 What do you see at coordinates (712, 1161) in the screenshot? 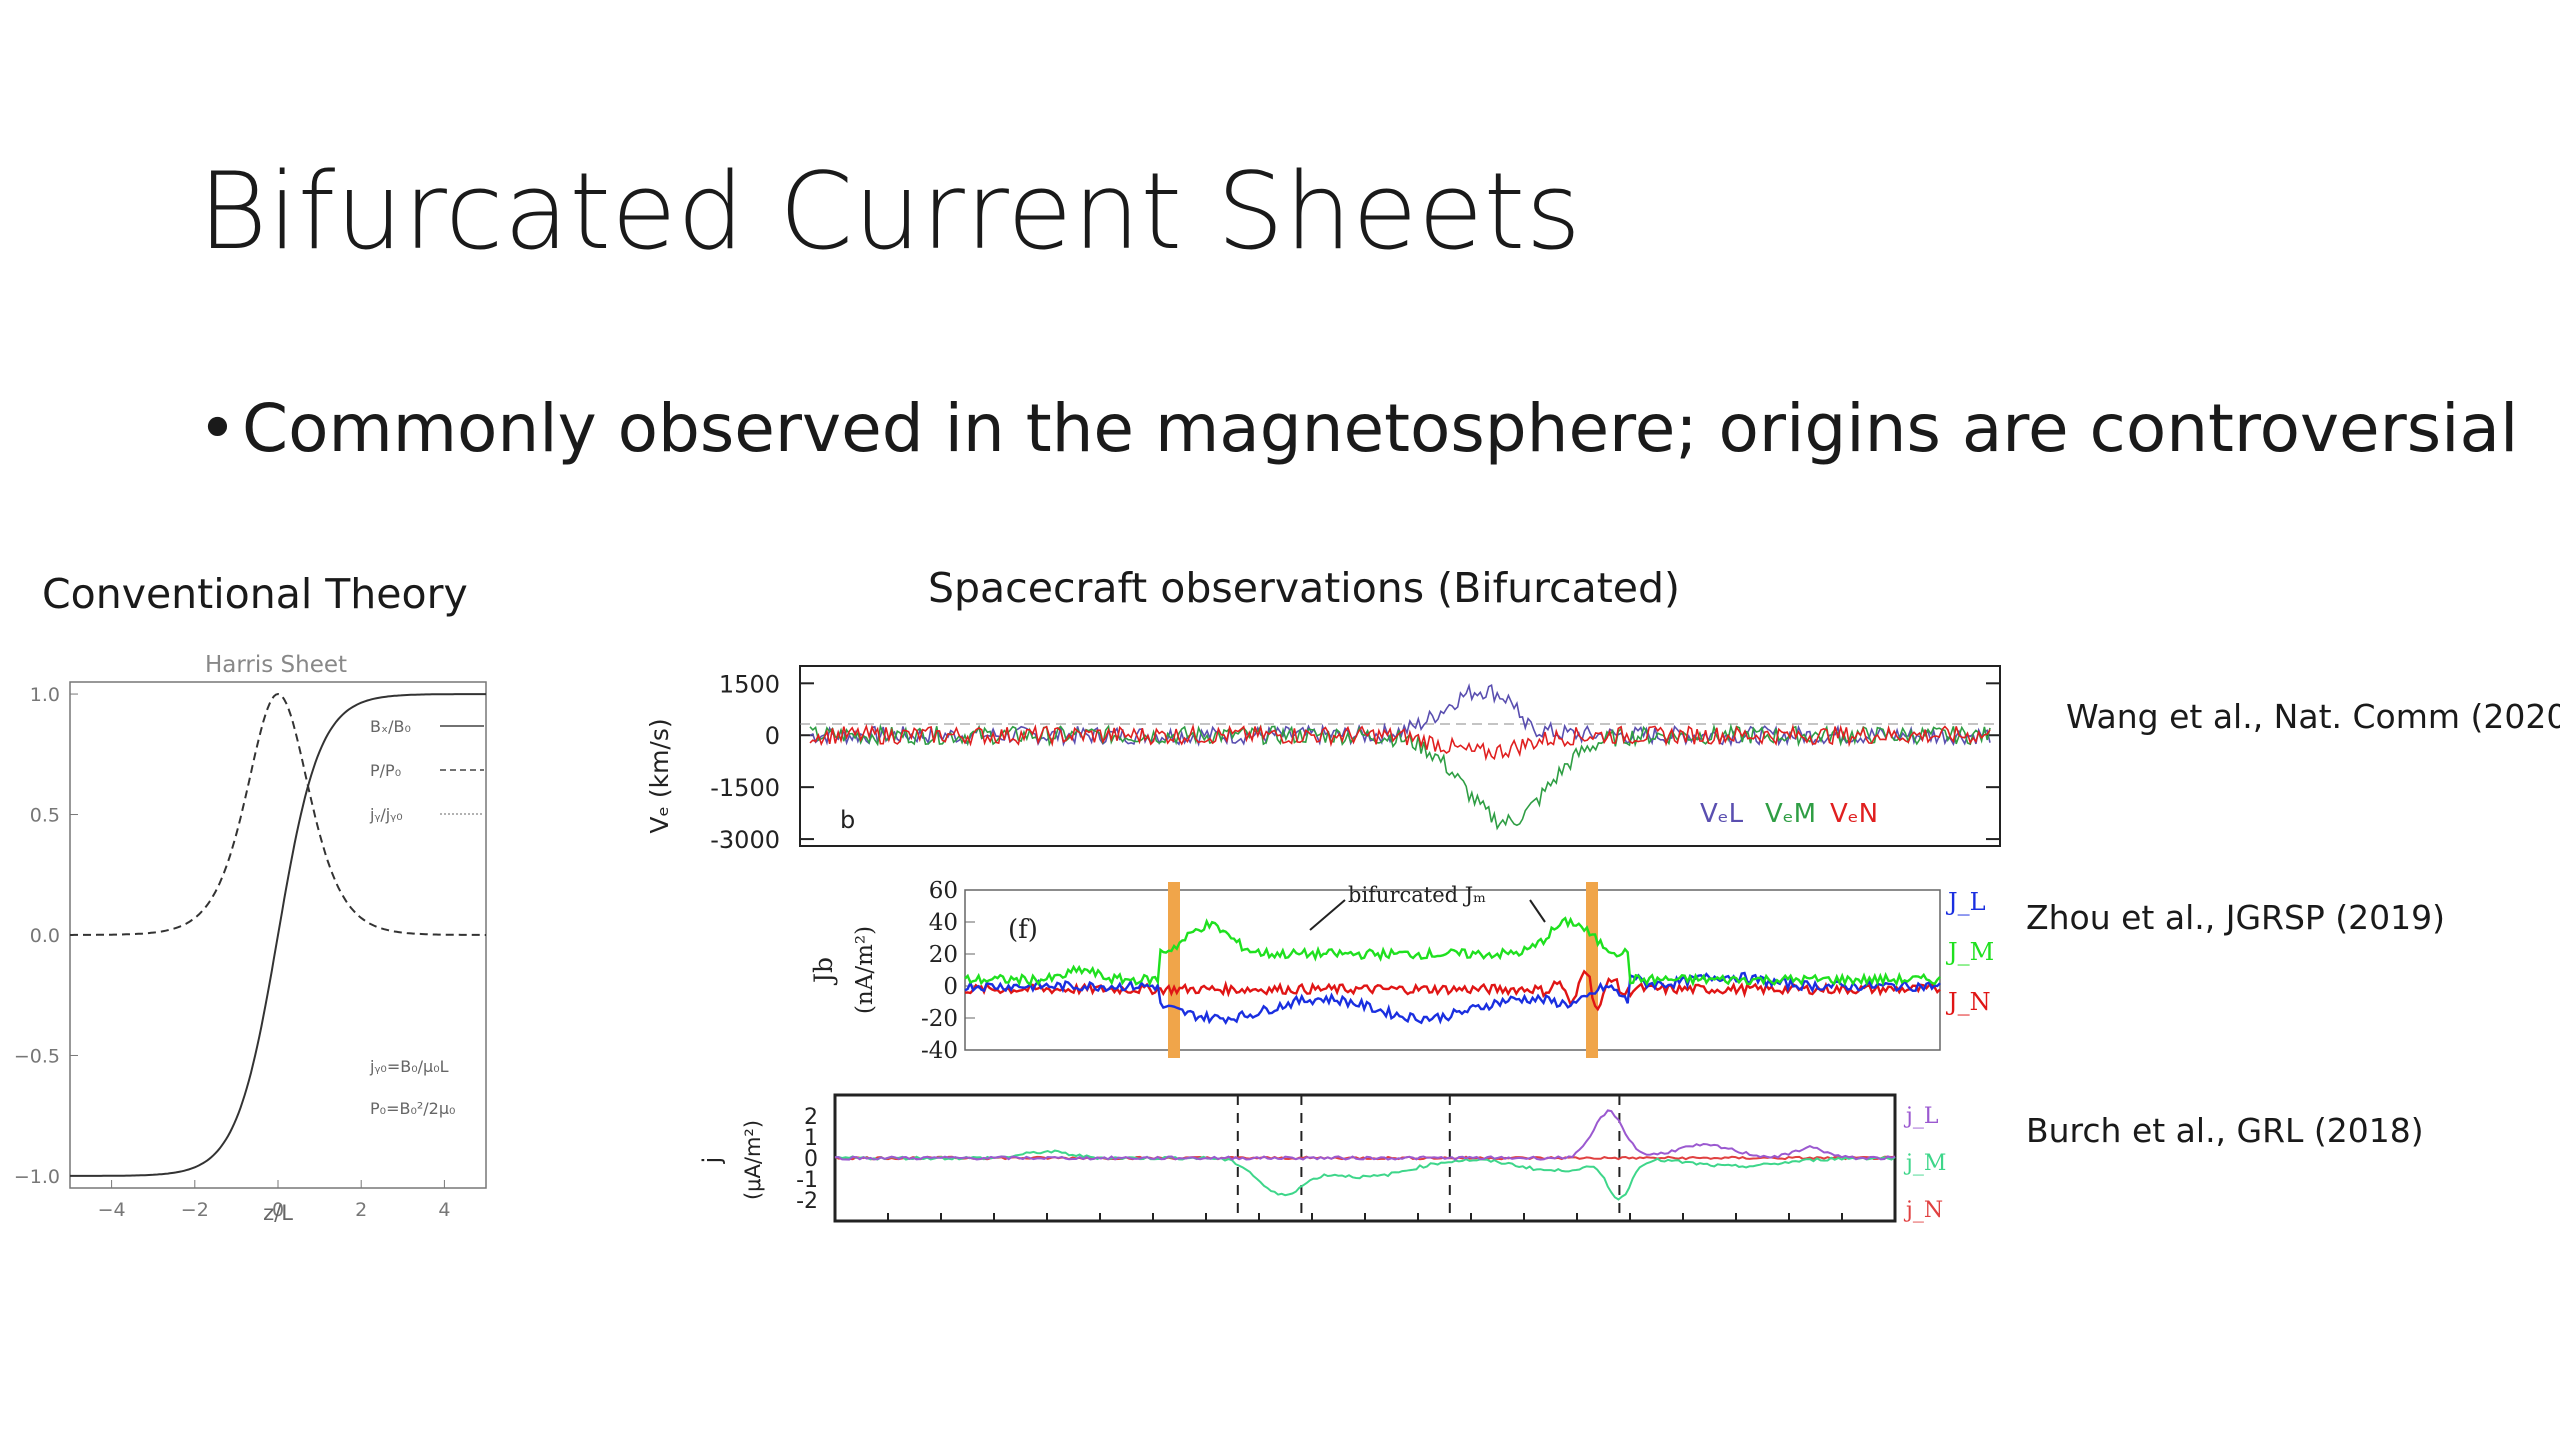
I see `y-axis-label: j` at bounding box center [712, 1161].